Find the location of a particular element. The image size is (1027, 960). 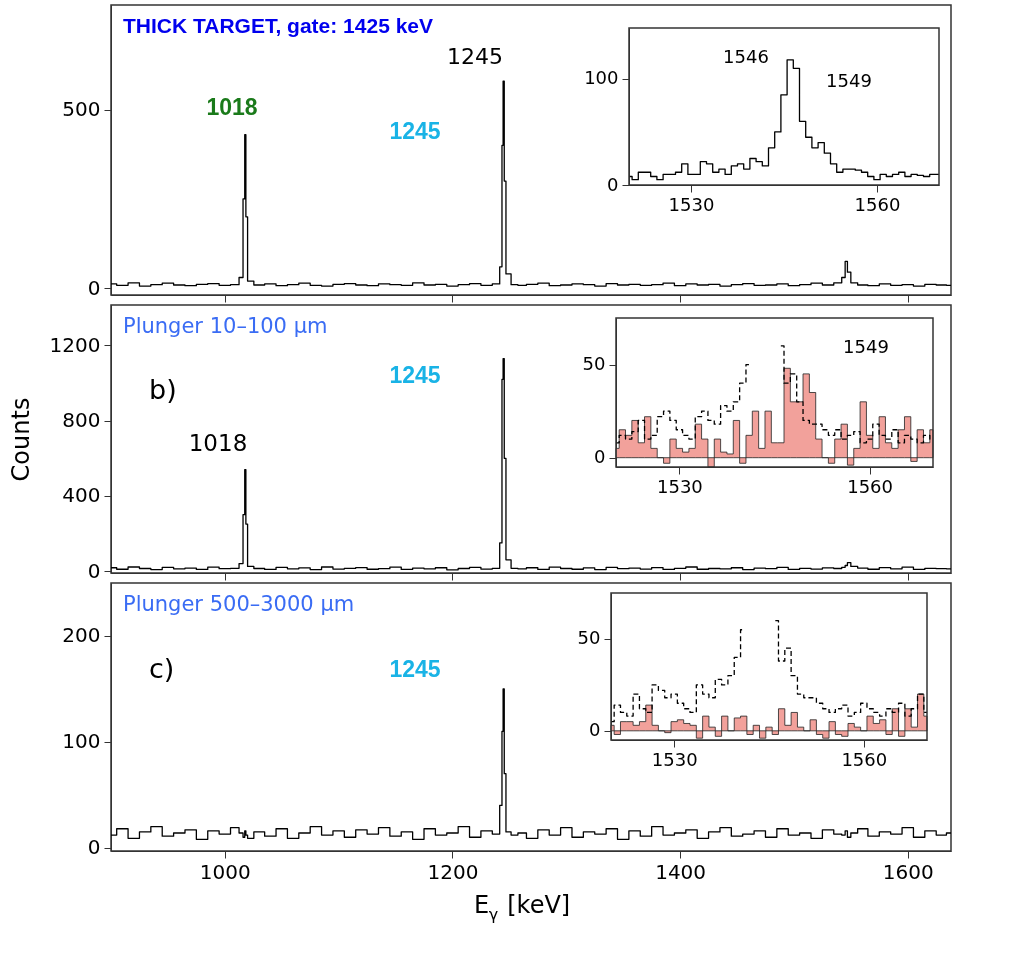

x-tick-label: 1600 is located at coordinates (908, 871).